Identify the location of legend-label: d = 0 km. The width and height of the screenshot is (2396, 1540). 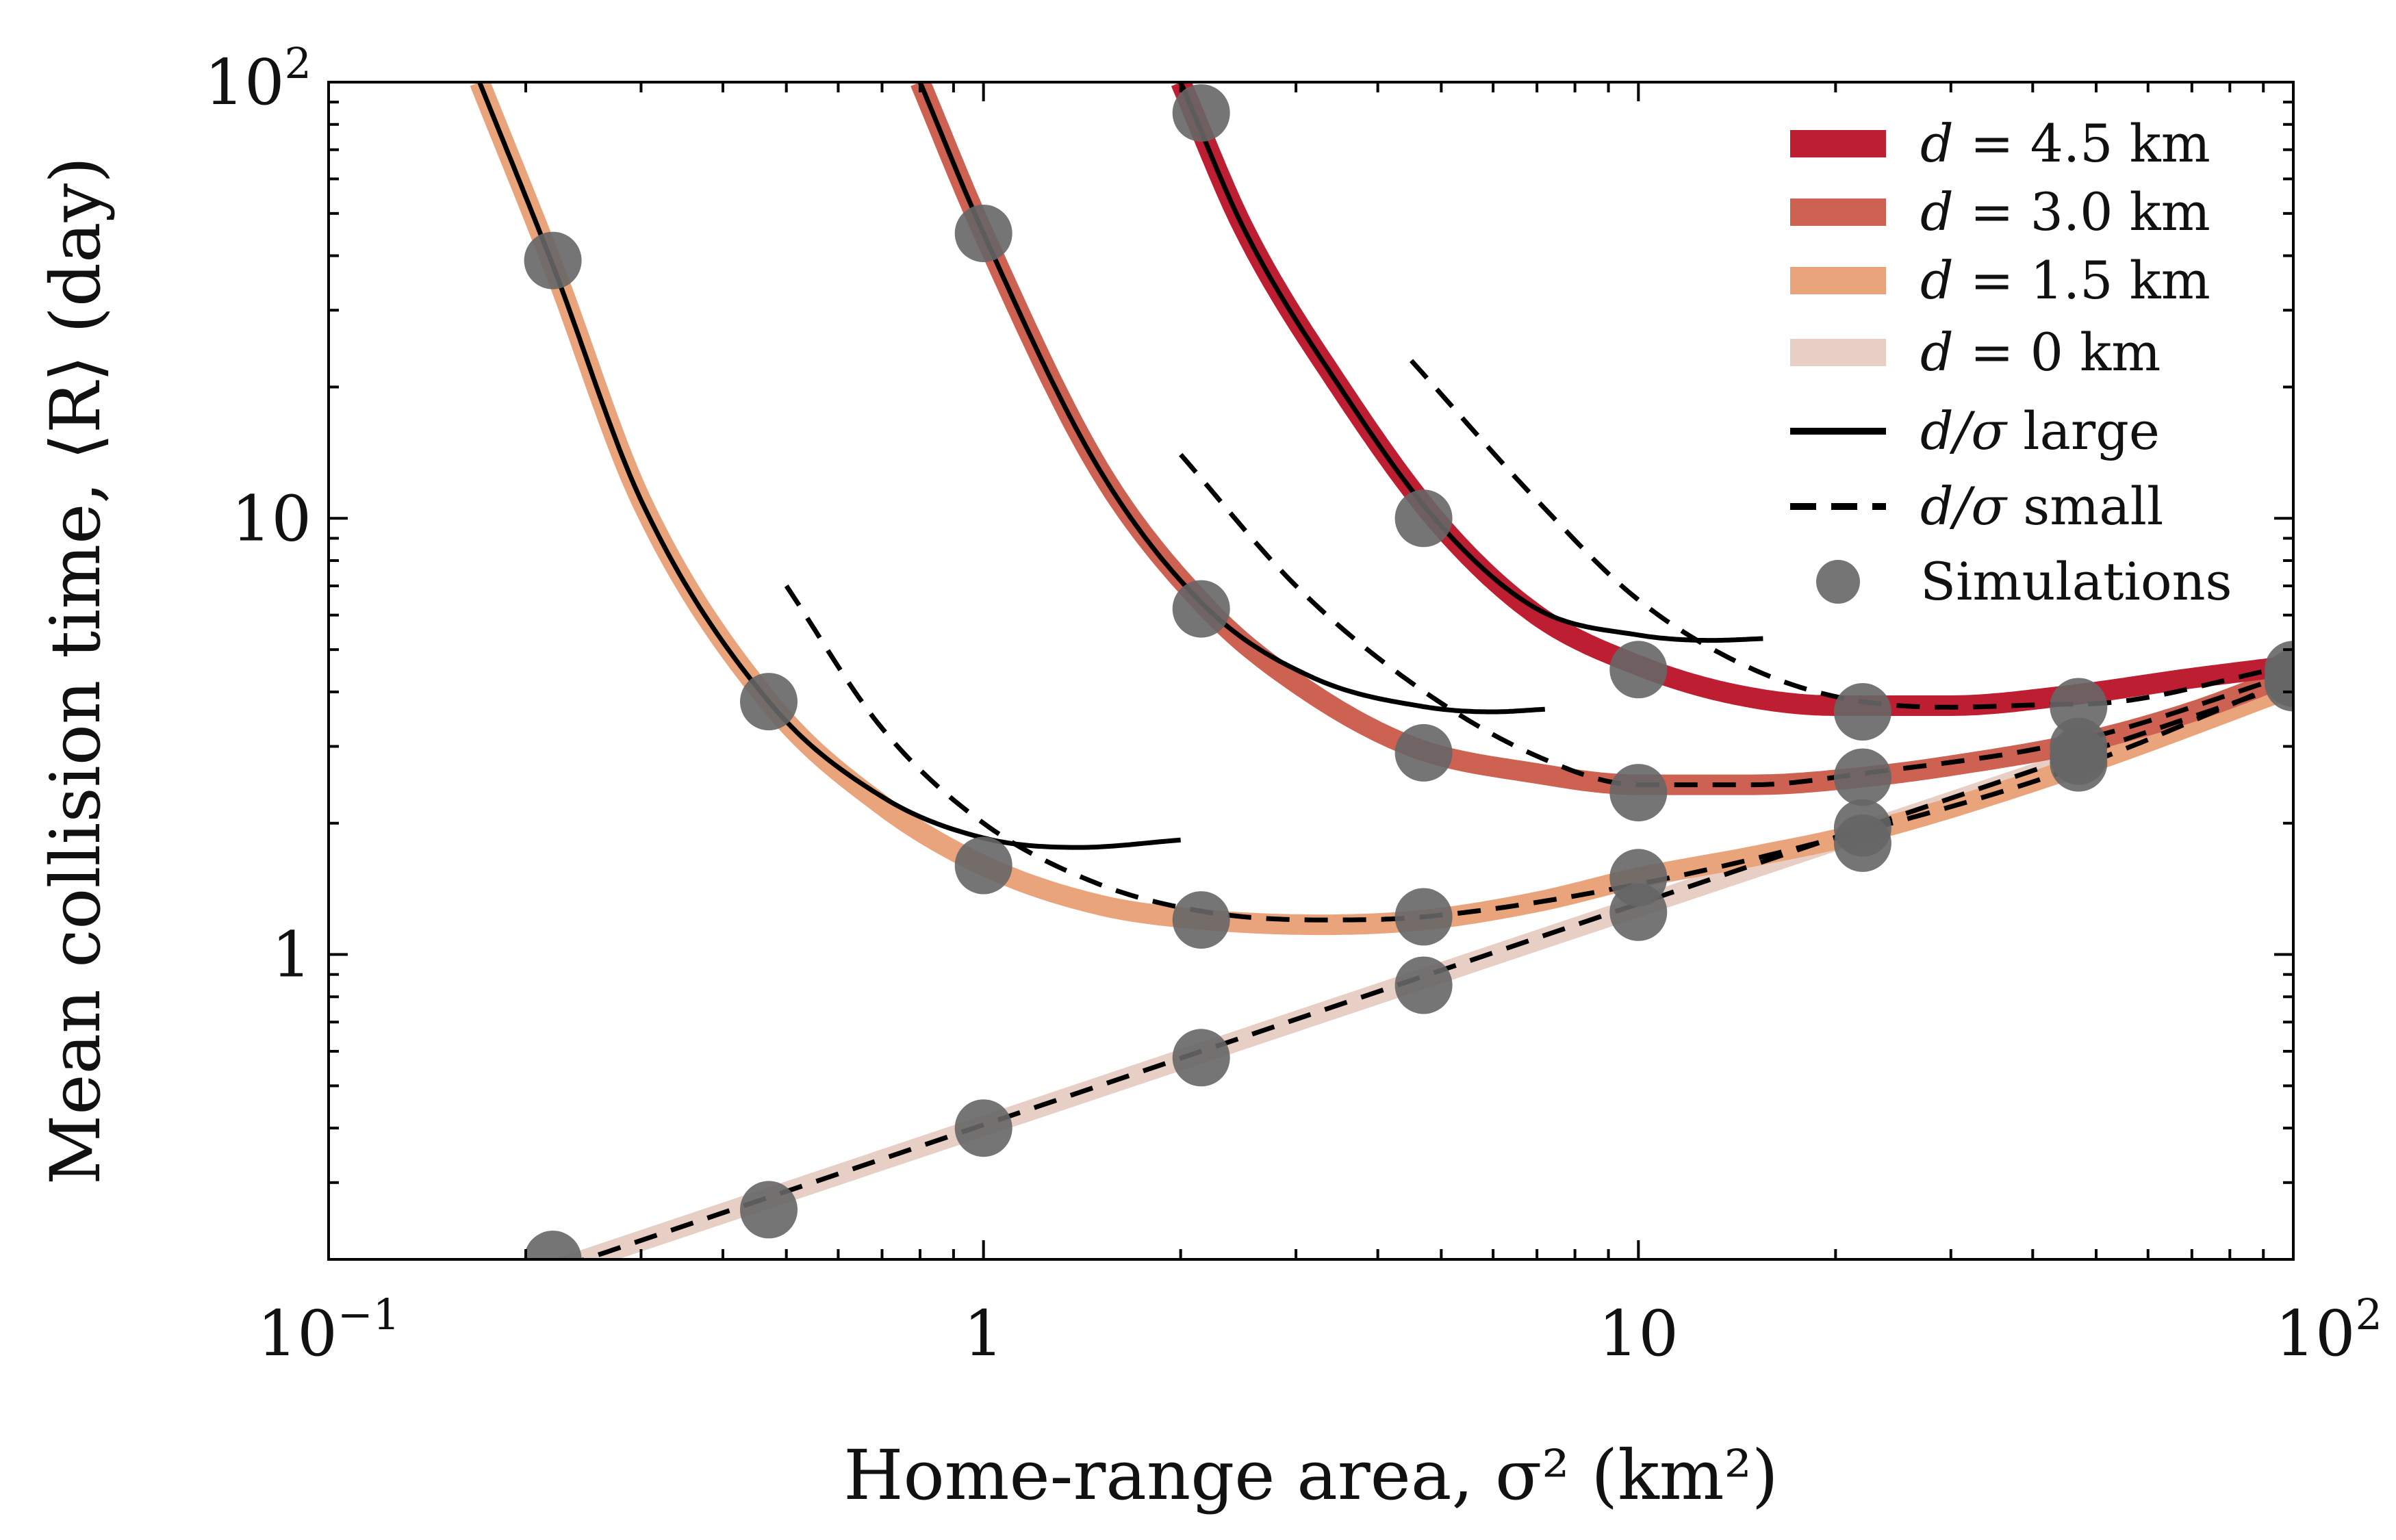
(2040, 352).